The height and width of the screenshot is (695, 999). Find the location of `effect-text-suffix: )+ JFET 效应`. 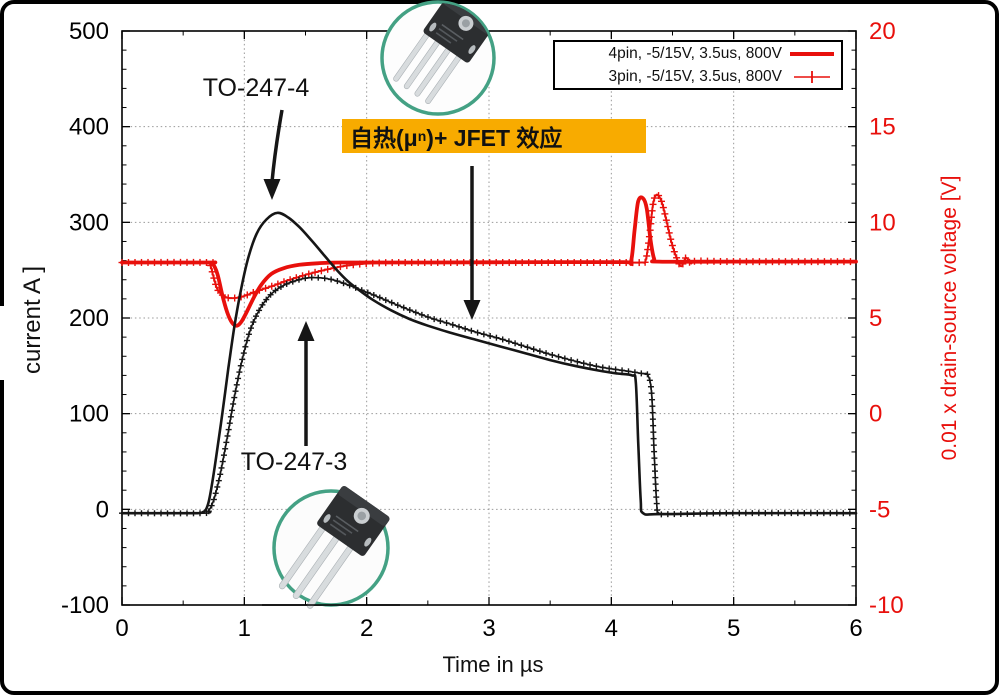

effect-text-suffix: )+ JFET 效应 is located at coordinates (494, 138).